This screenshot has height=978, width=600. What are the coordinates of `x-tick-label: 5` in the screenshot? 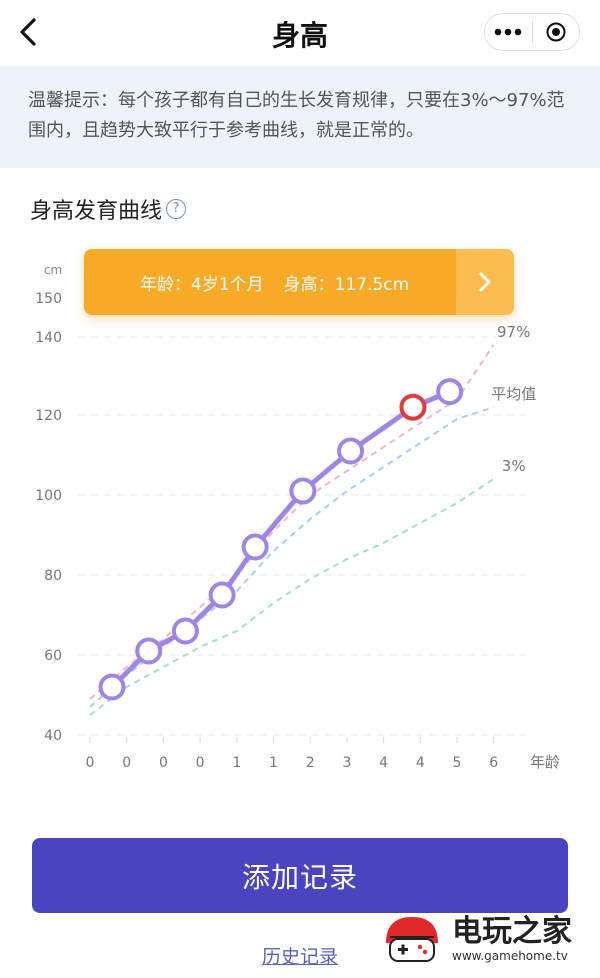 It's located at (457, 763).